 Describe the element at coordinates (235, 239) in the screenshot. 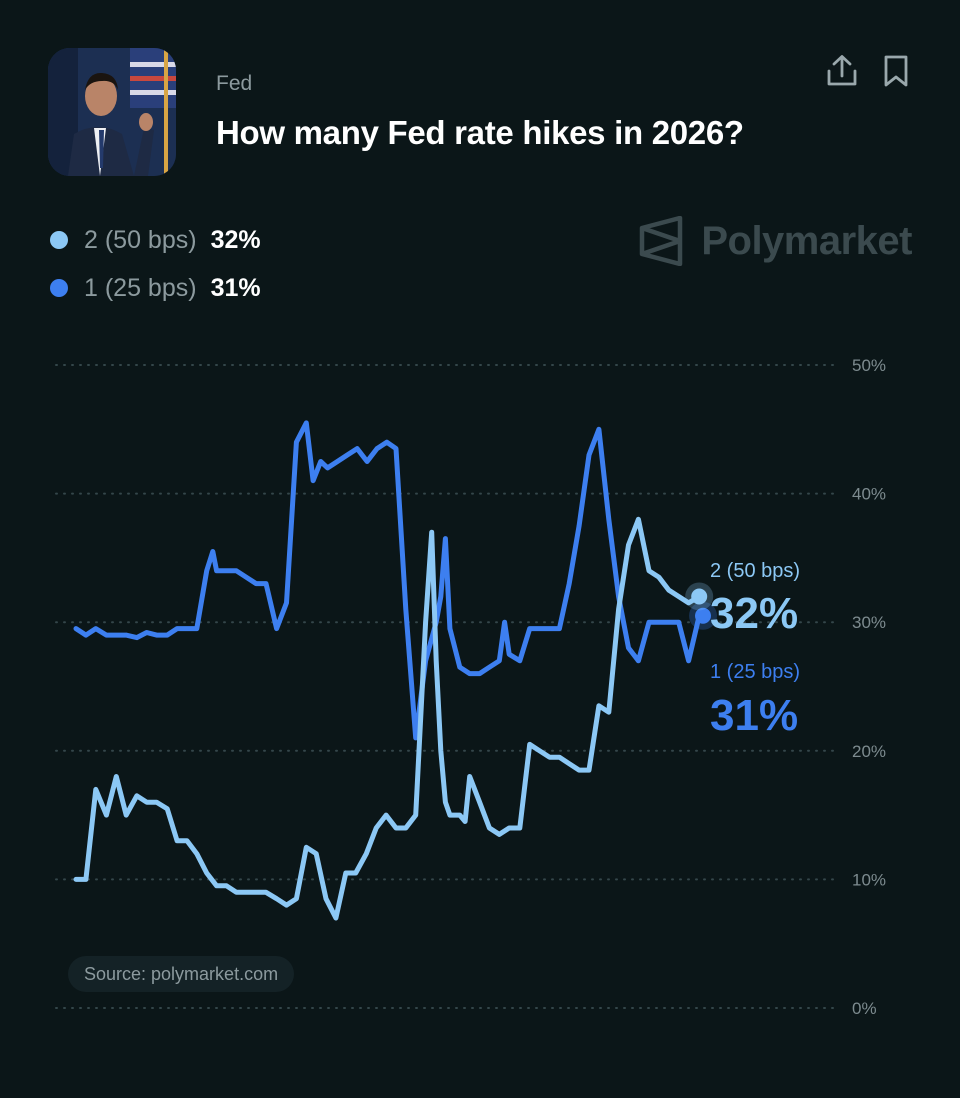

I see `legend-value: 32%` at that location.